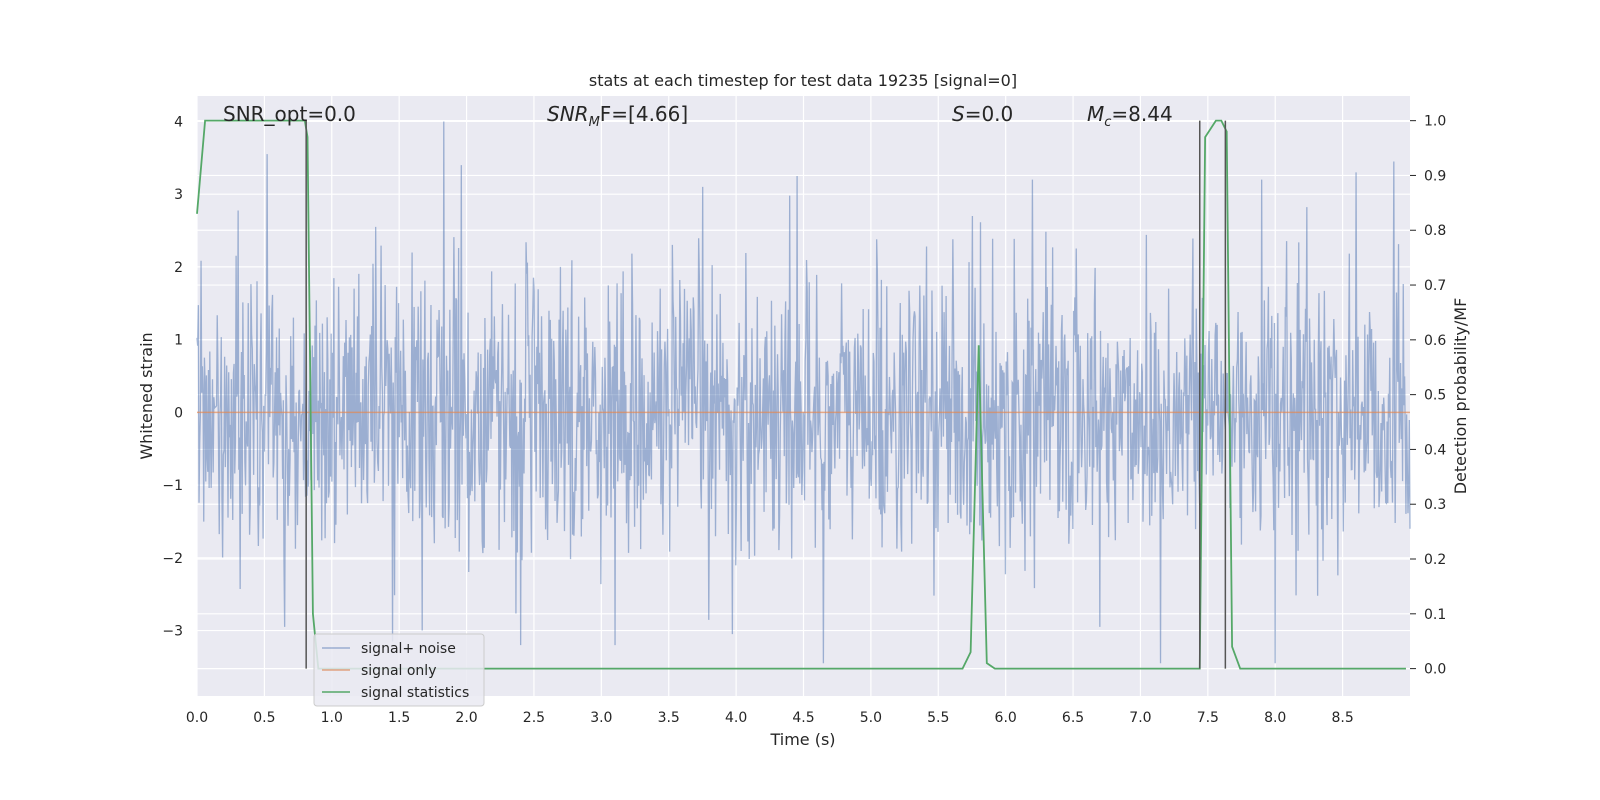 The image size is (1600, 800). What do you see at coordinates (178, 195) in the screenshot?
I see `y-tick-label-1: 3` at bounding box center [178, 195].